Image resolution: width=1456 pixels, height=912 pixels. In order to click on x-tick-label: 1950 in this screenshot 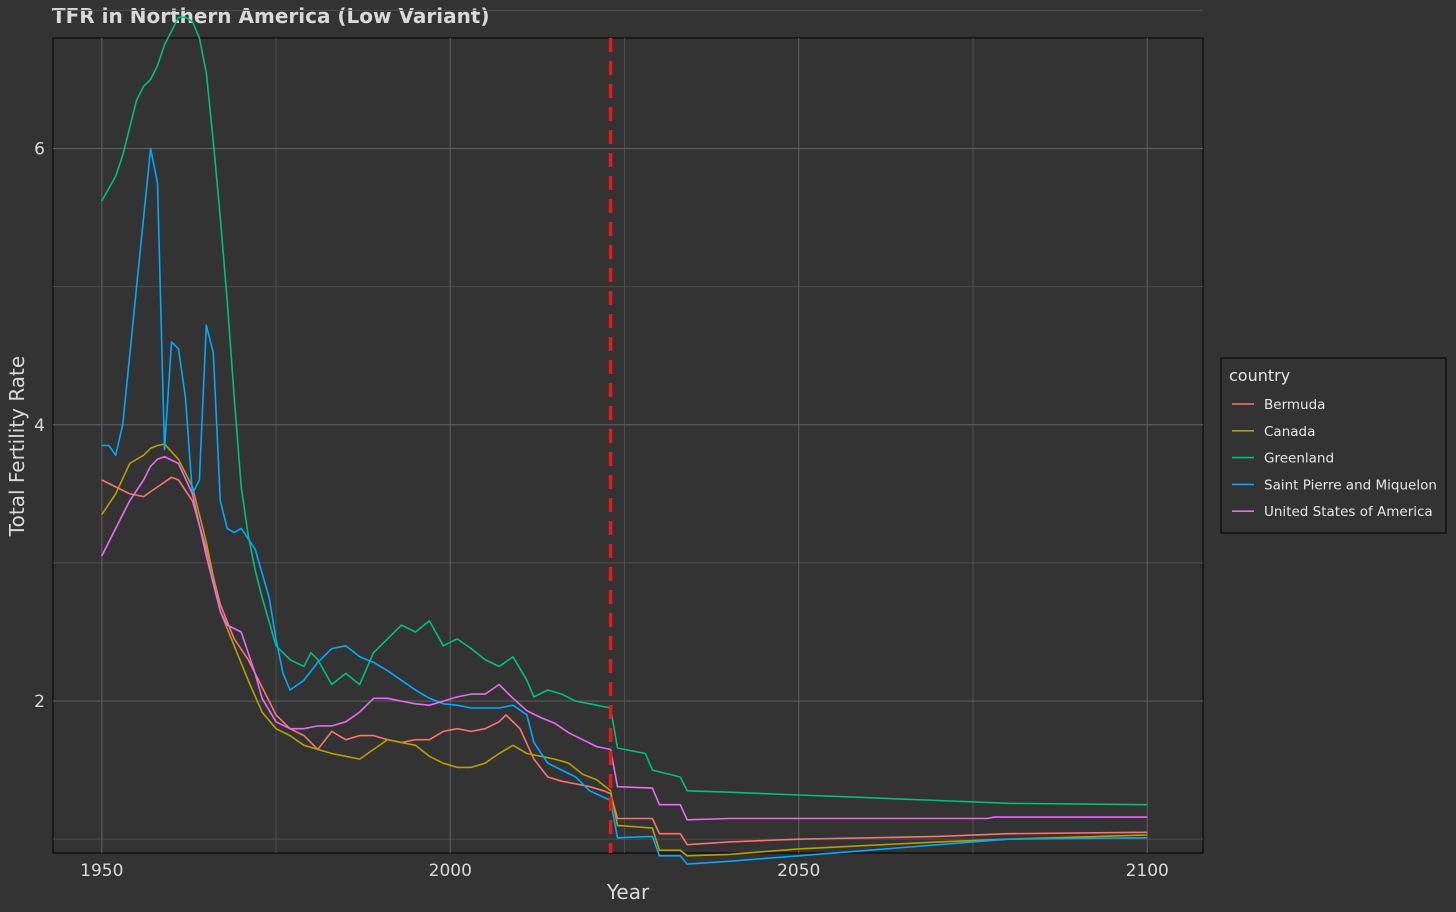, I will do `click(101, 871)`.